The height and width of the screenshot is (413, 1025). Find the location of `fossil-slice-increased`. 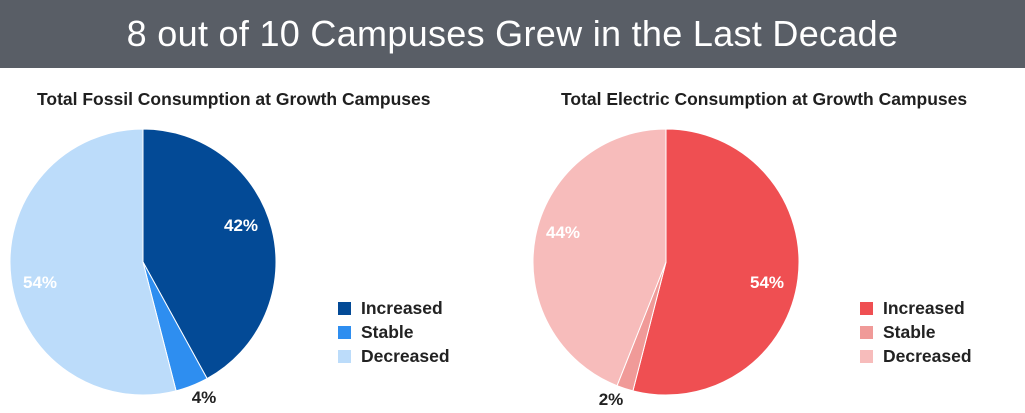

fossil-slice-increased is located at coordinates (209, 254).